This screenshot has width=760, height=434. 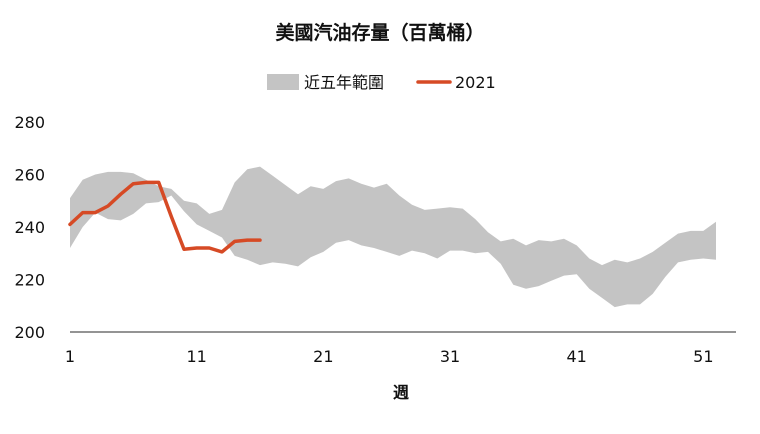 What do you see at coordinates (29, 227) in the screenshot?
I see `y-tick-label-240: 240` at bounding box center [29, 227].